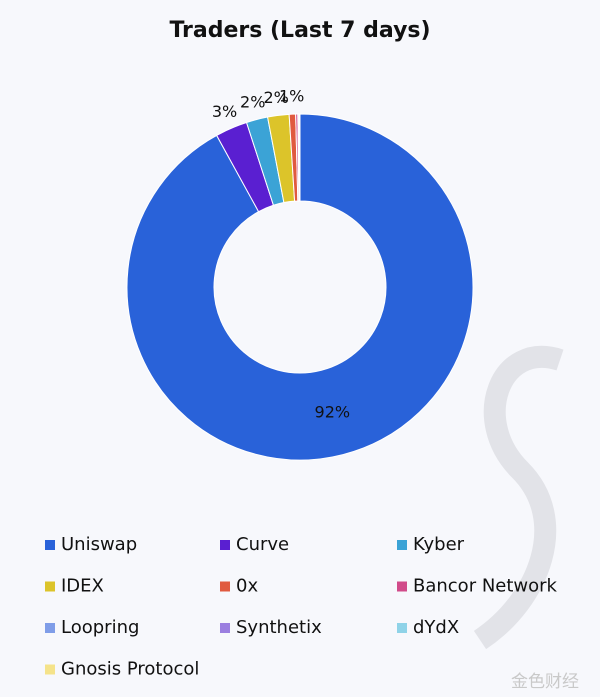 The image size is (600, 697). Describe the element at coordinates (439, 544) in the screenshot. I see `legend-label: Kyber` at that location.